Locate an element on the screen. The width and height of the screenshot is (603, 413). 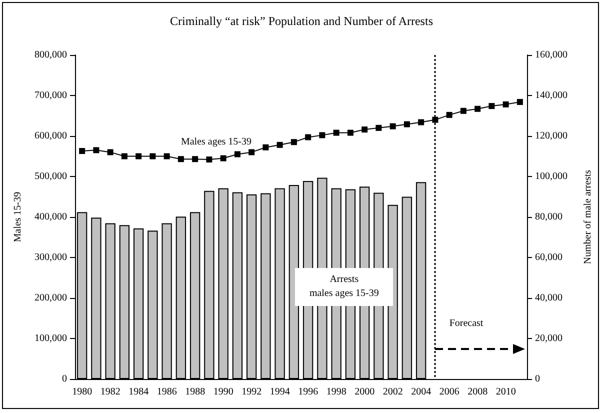
y2-tick-label: 40,000 is located at coordinates (548, 298).